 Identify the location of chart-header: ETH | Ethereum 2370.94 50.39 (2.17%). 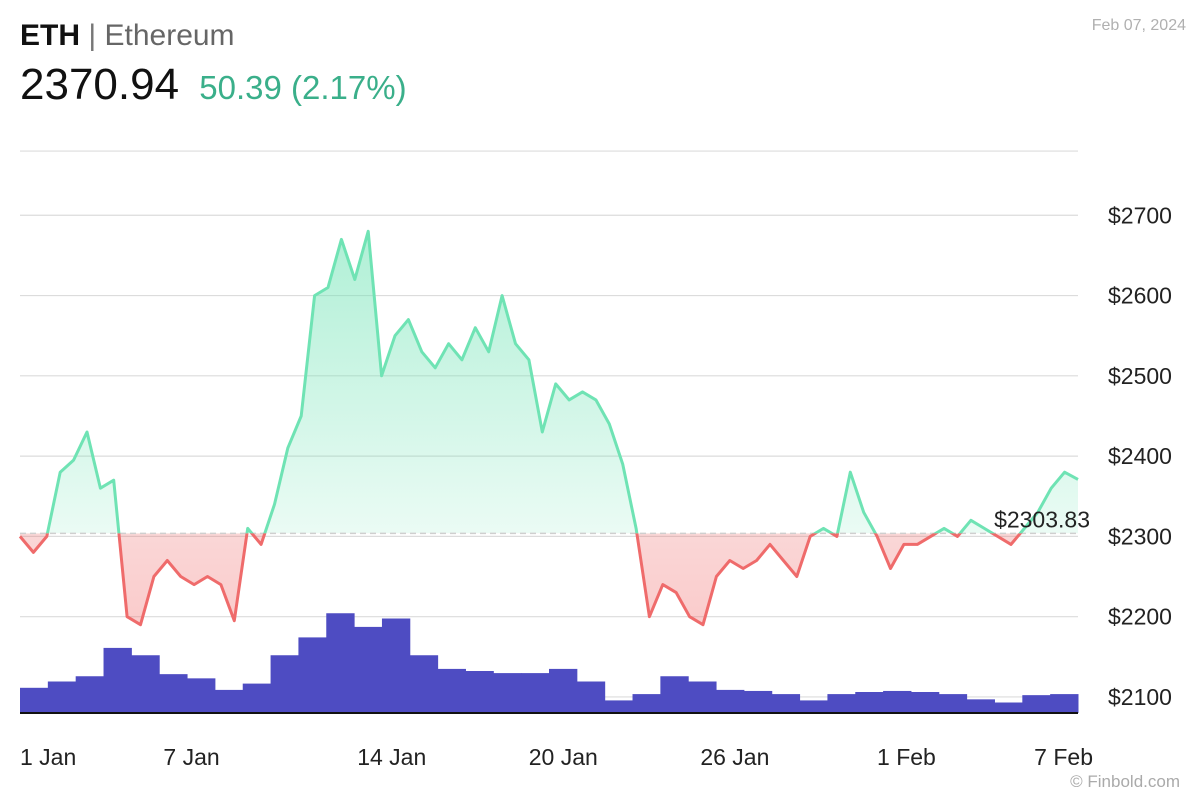
(213, 64).